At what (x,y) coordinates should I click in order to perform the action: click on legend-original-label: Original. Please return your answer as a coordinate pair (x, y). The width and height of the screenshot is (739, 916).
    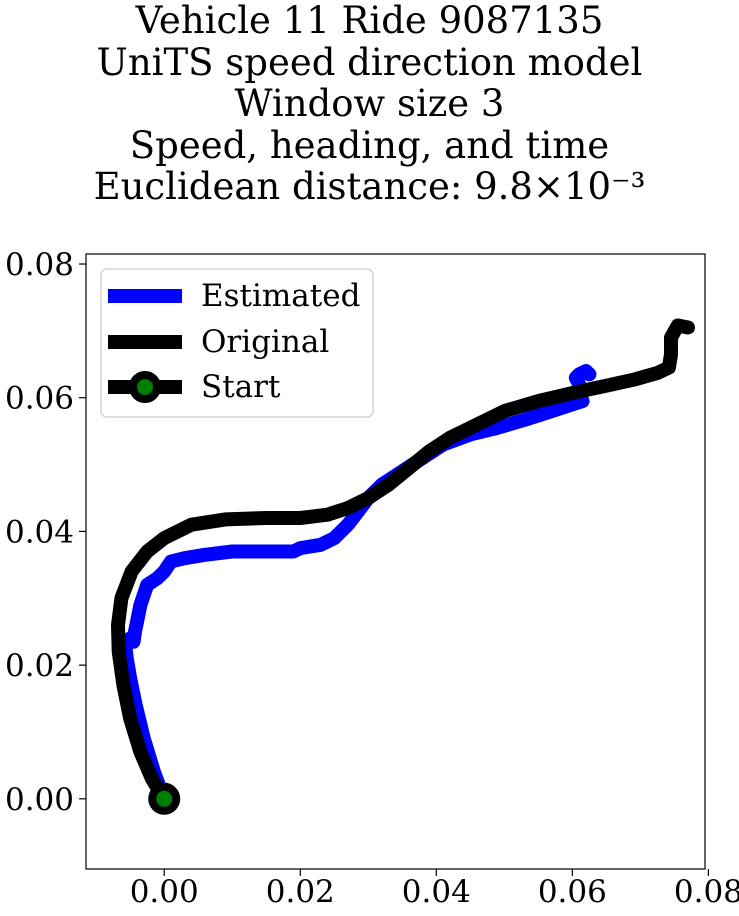
    Looking at the image, I should click on (265, 342).